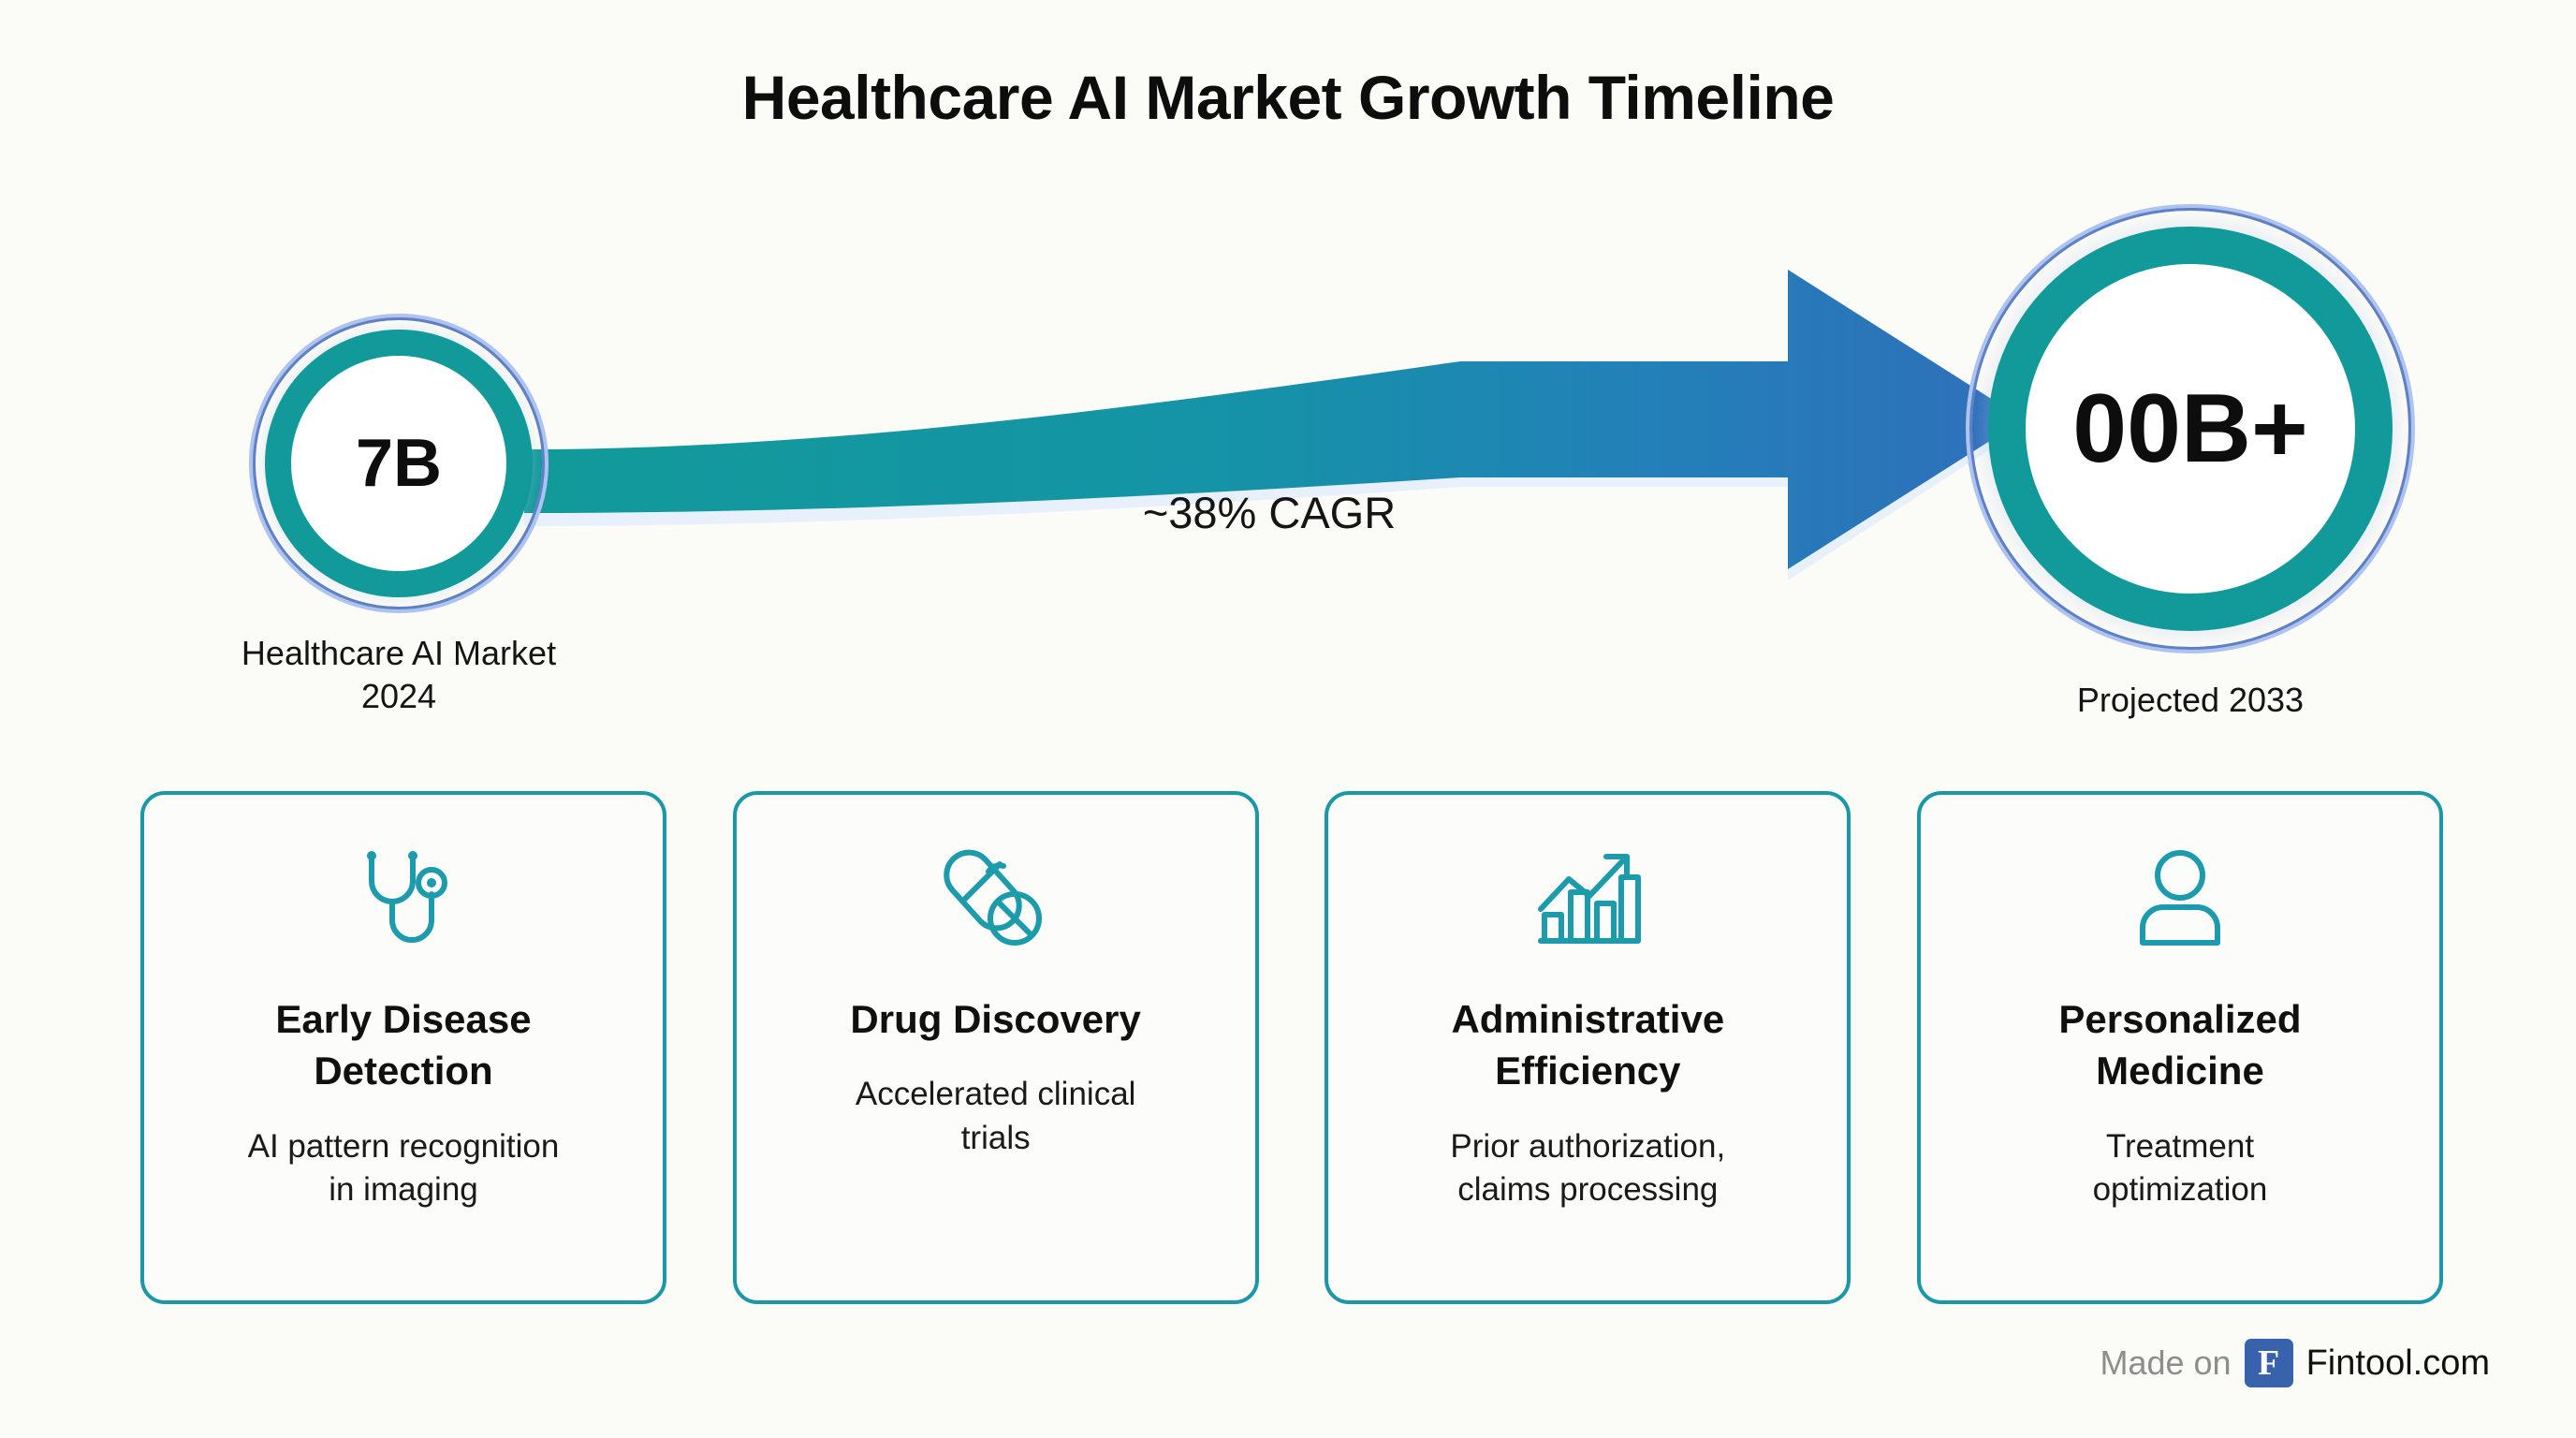 The width and height of the screenshot is (2576, 1438). Describe the element at coordinates (1288, 97) in the screenshot. I see `page-title: Healthcare AI Market Growth Timeline` at that location.